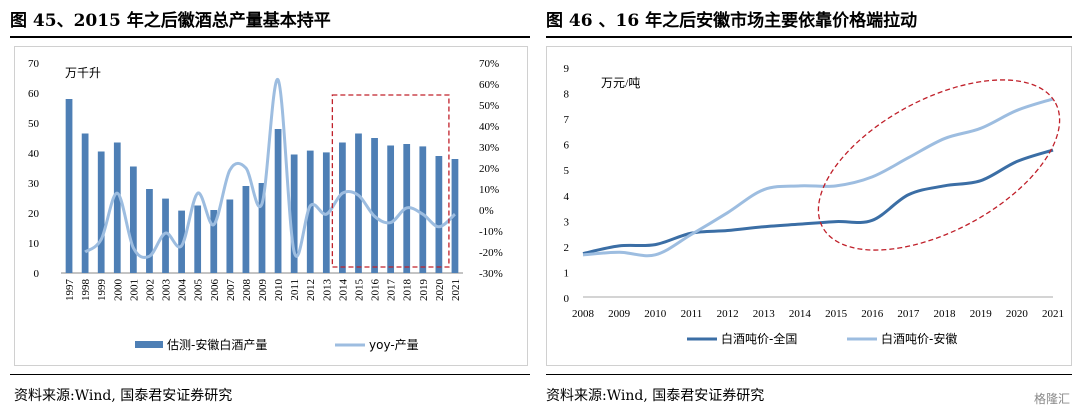  I want to click on y-right-tick-label: 40%, so click(489, 127).